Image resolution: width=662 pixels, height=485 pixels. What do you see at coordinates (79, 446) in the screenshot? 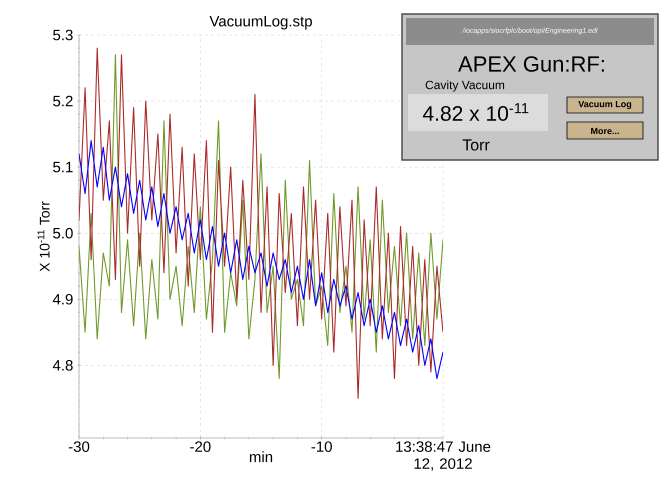
I see `x-tick-label: -30` at bounding box center [79, 446].